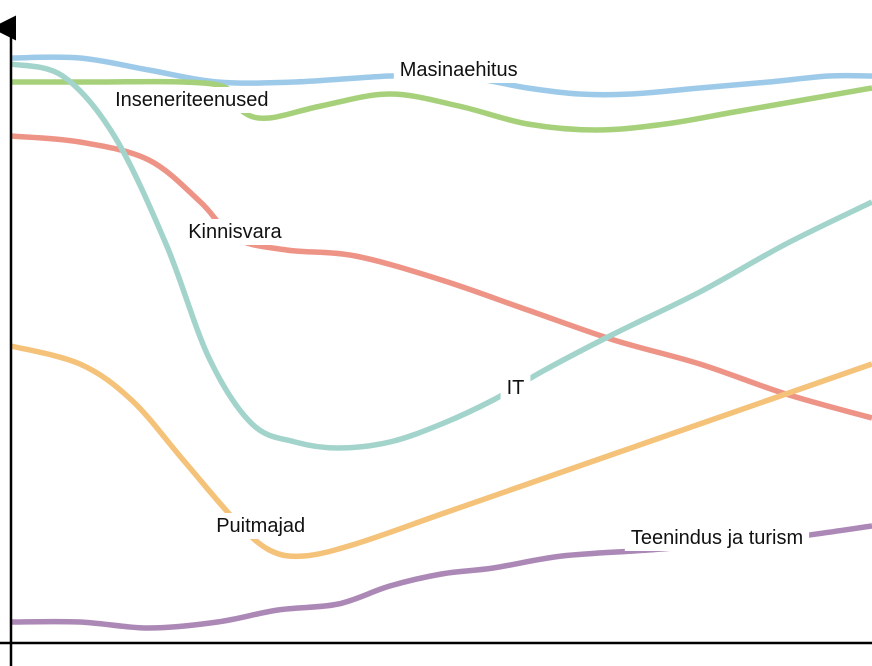 The width and height of the screenshot is (872, 666). I want to click on series-label-it: IT, so click(516, 388).